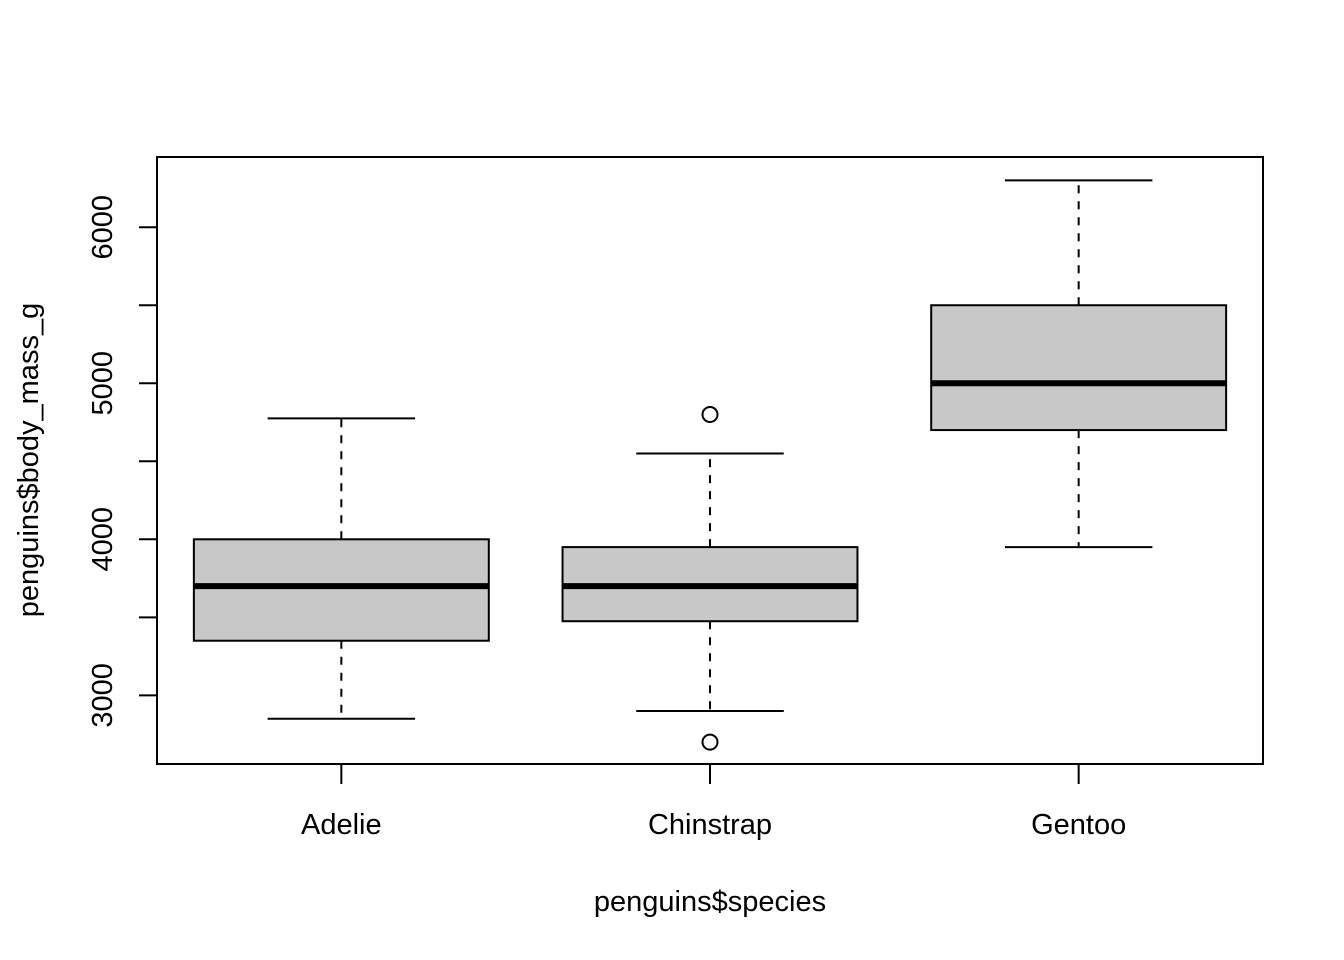  I want to click on y-tick-label: 6000, so click(103, 227).